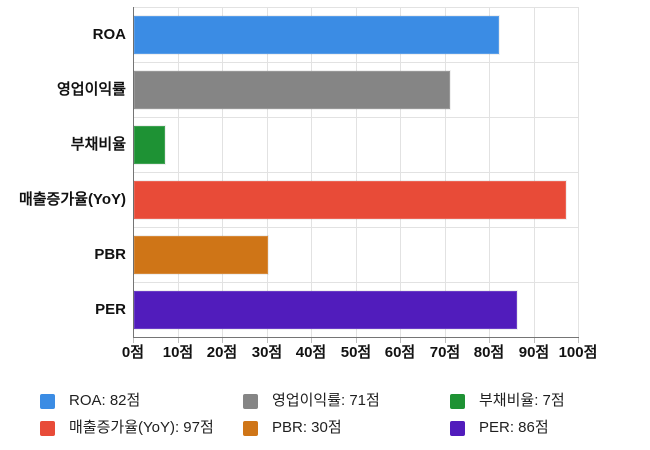  I want to click on x-tick-label: 70점, so click(445, 352).